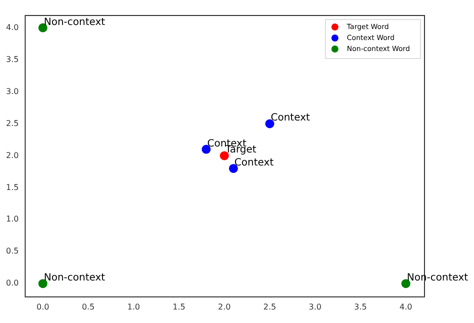 The width and height of the screenshot is (474, 323). What do you see at coordinates (269, 307) in the screenshot?
I see `x-tick-label: 2.5` at bounding box center [269, 307].